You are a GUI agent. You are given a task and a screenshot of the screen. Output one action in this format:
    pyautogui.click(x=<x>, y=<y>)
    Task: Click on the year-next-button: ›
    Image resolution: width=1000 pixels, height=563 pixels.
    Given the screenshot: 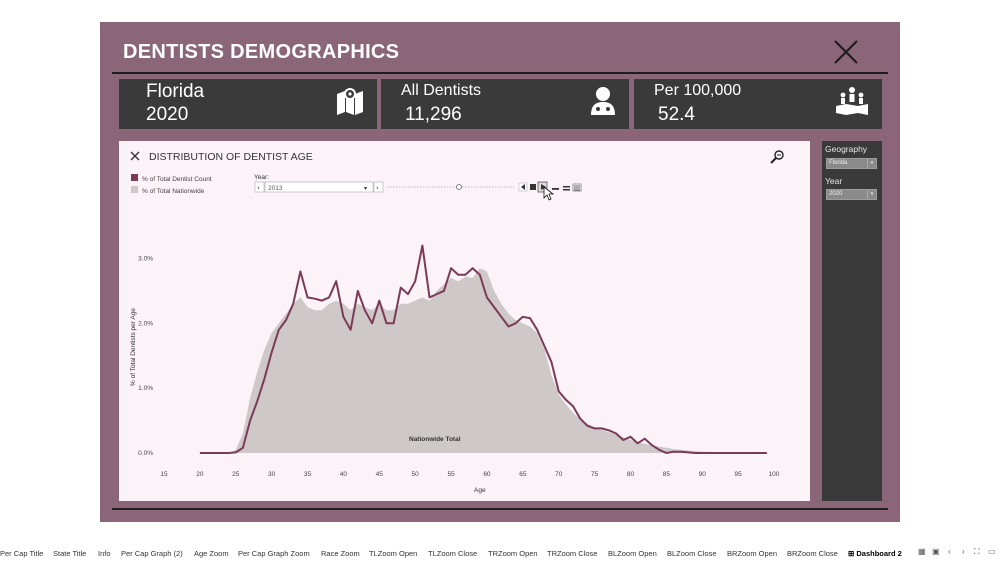 What is the action you would take?
    pyautogui.click(x=378, y=187)
    